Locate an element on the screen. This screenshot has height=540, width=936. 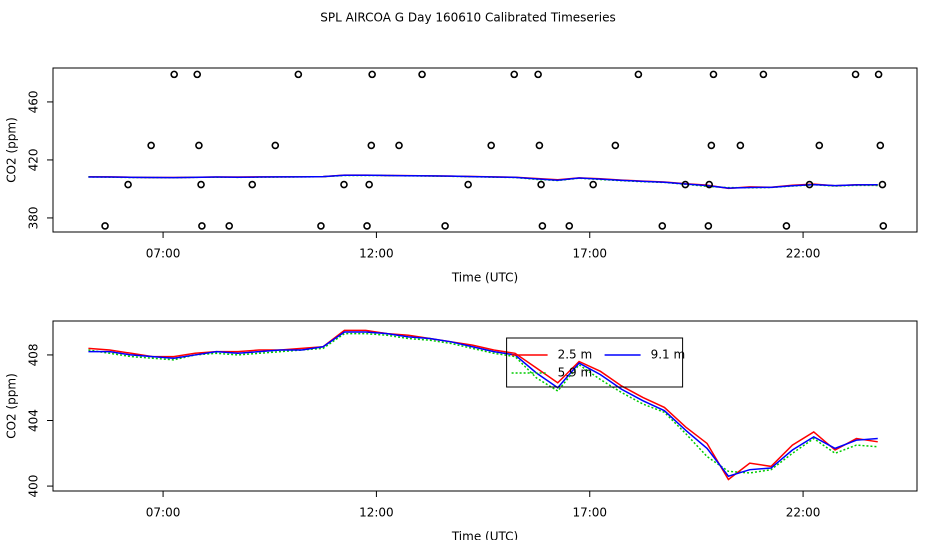
y-tick-label: 400 is located at coordinates (34, 486).